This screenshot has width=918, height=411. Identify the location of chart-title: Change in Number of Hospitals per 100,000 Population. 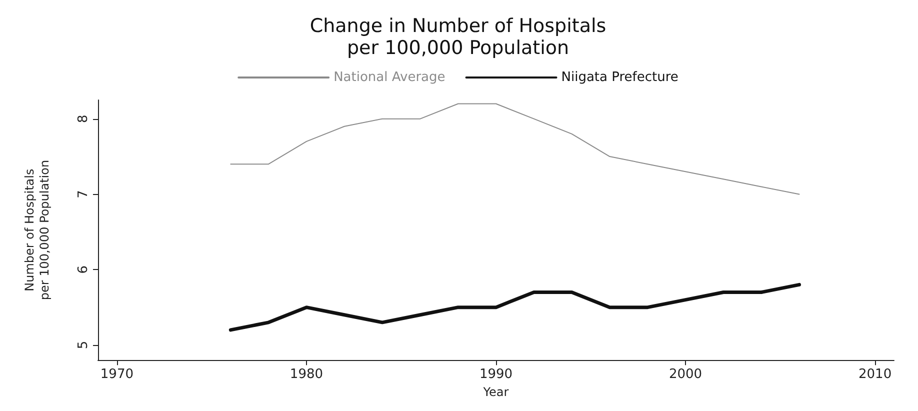
(458, 37).